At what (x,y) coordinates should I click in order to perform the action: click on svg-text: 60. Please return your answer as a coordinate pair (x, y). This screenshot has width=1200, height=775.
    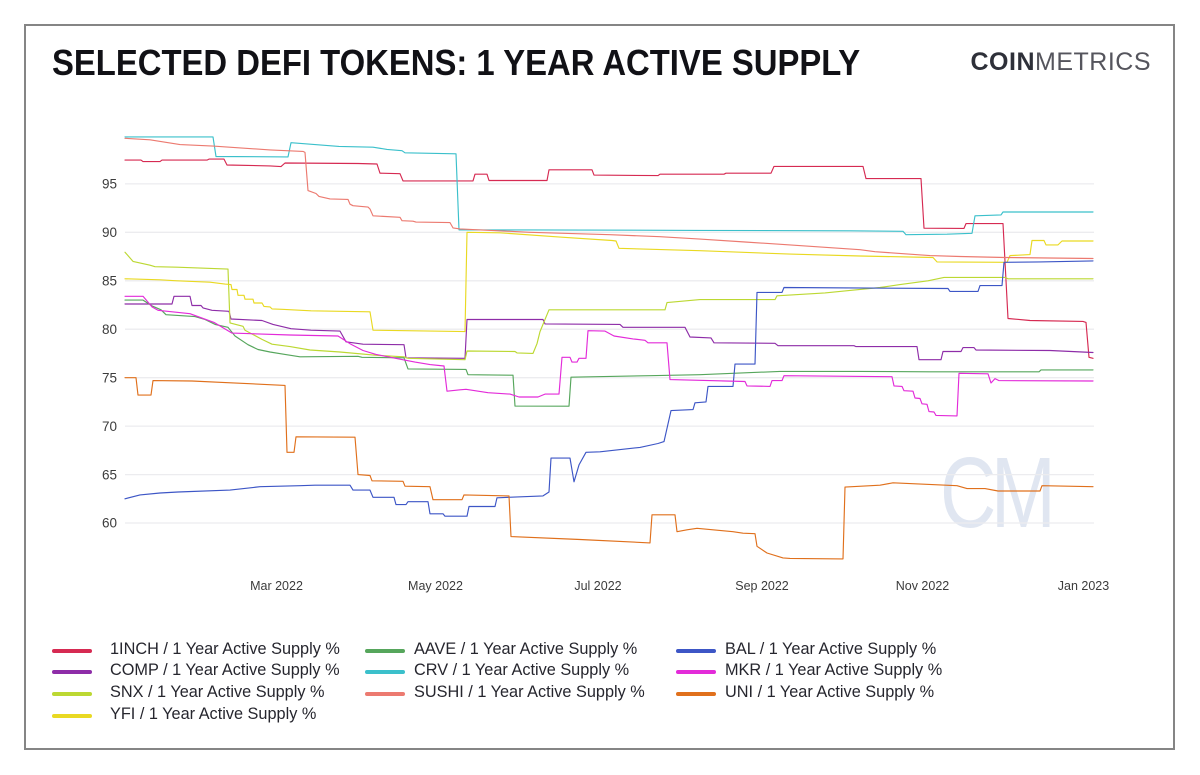
    Looking at the image, I should click on (109, 523).